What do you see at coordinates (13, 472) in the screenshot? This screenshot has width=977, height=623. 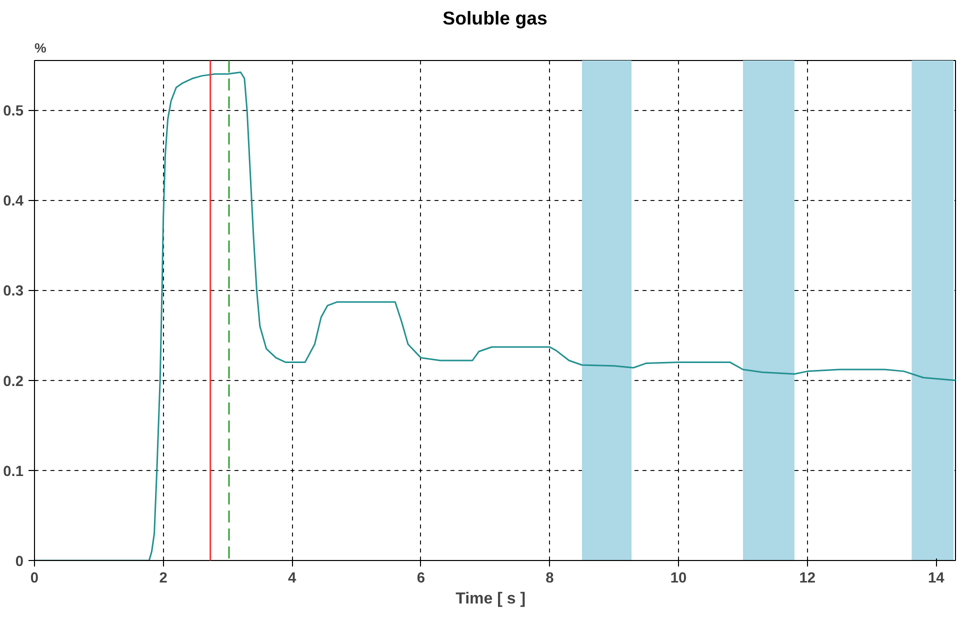 I see `y-tick-label: 0.1` at bounding box center [13, 472].